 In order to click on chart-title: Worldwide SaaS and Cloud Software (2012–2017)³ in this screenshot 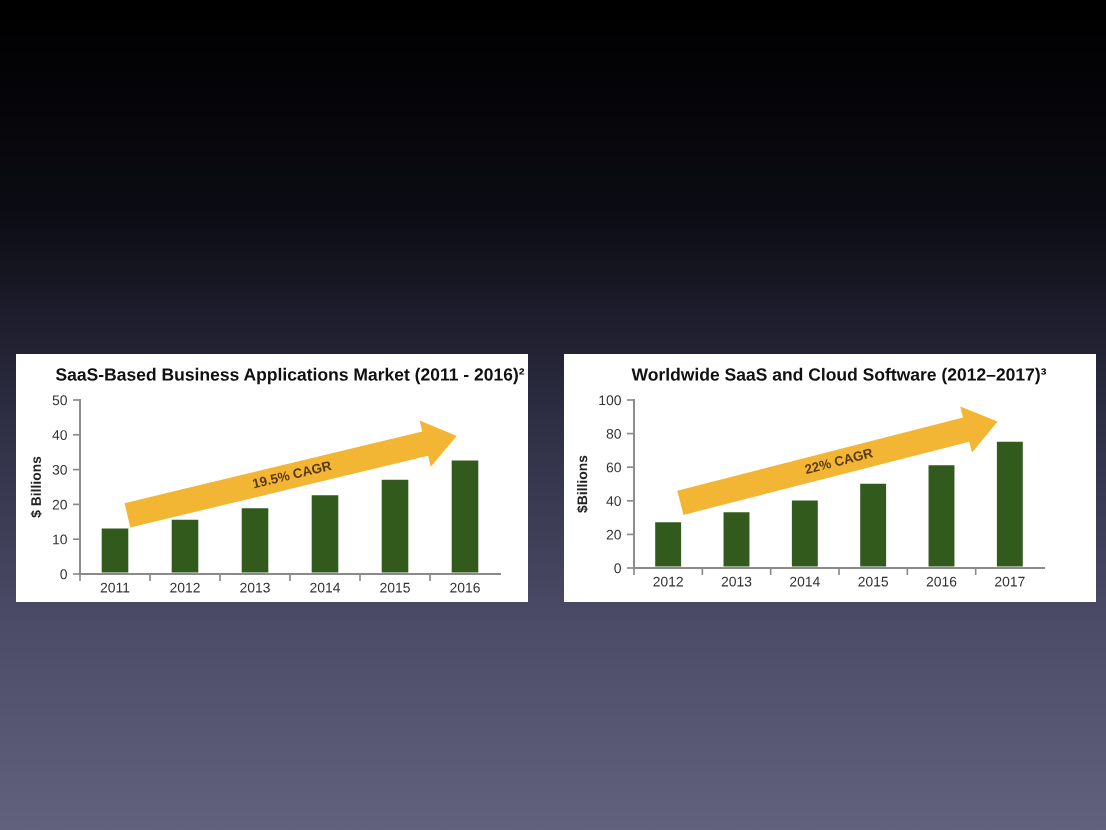, I will do `click(839, 376)`.